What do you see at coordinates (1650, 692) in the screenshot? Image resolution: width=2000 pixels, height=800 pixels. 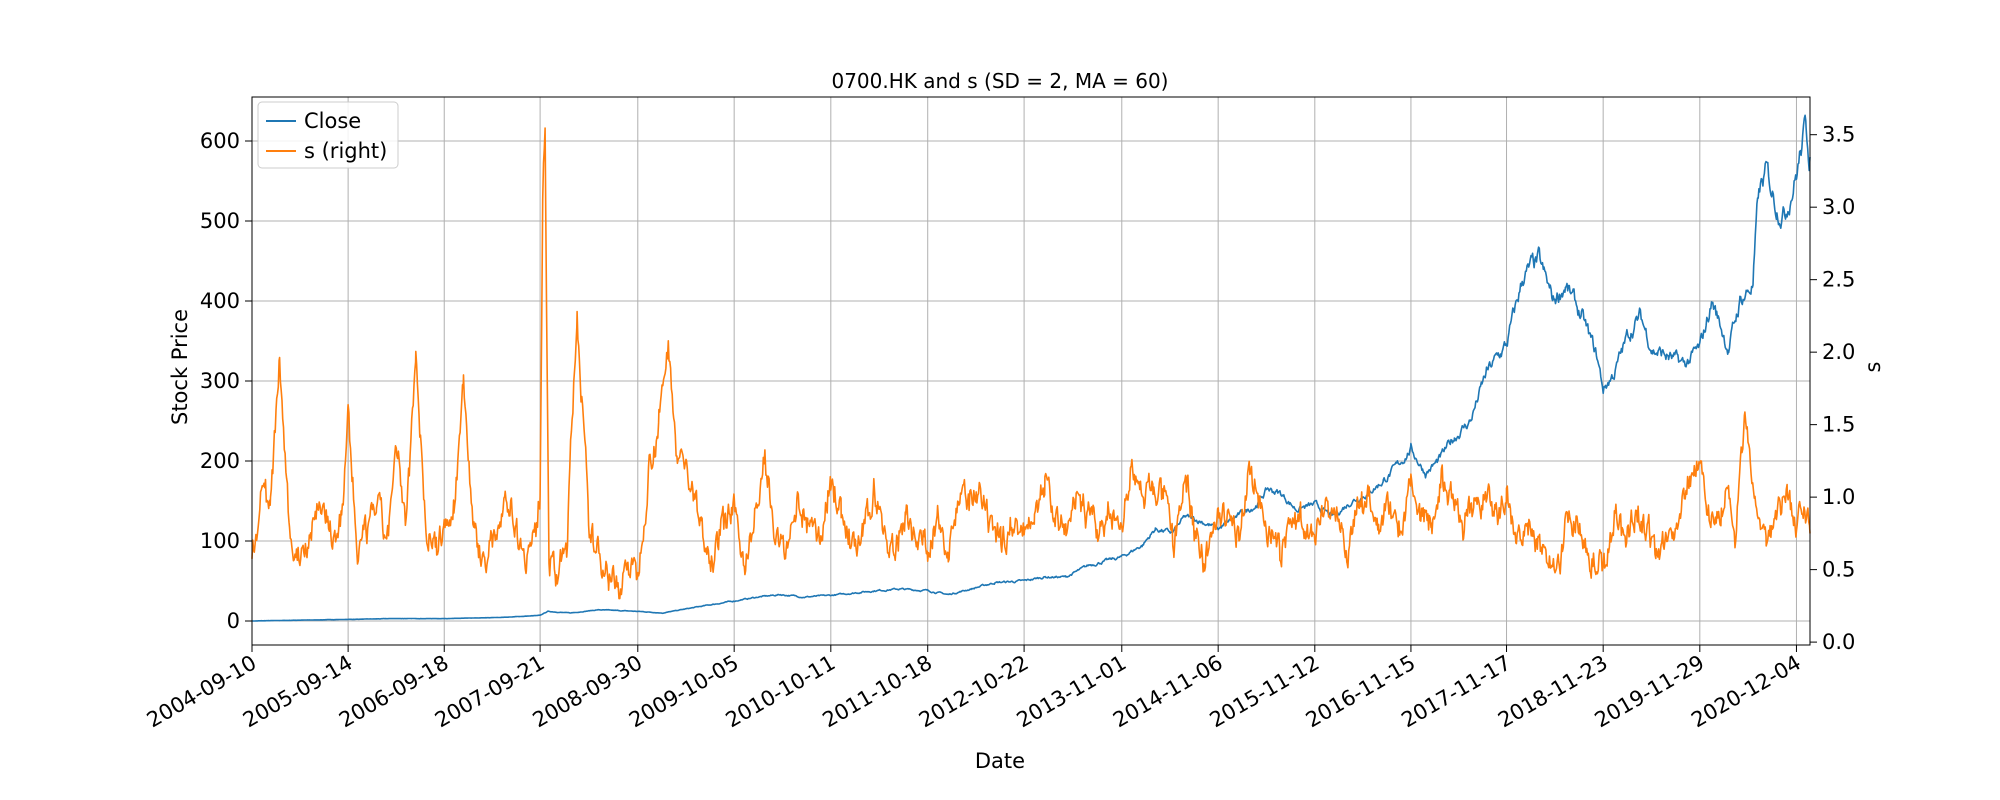 I see `x-tick-label: 2019-11-29` at bounding box center [1650, 692].